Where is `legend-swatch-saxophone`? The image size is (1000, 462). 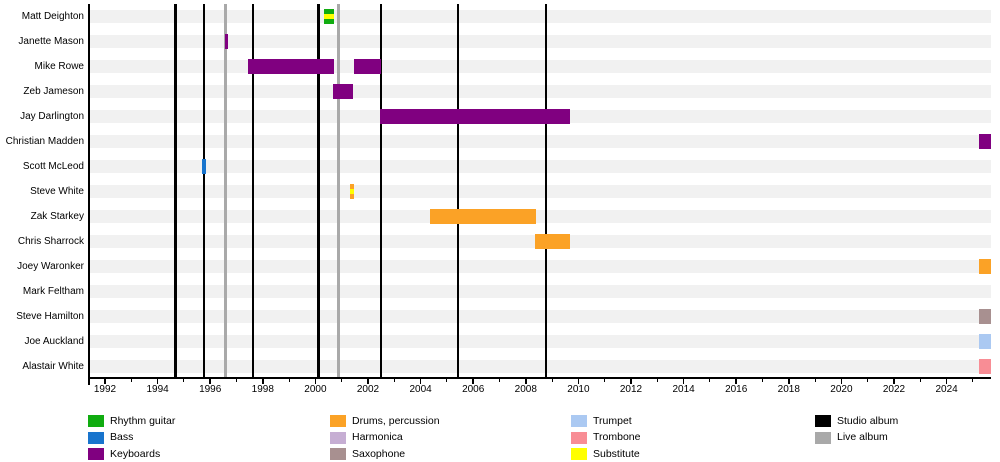
legend-swatch-saxophone is located at coordinates (338, 454).